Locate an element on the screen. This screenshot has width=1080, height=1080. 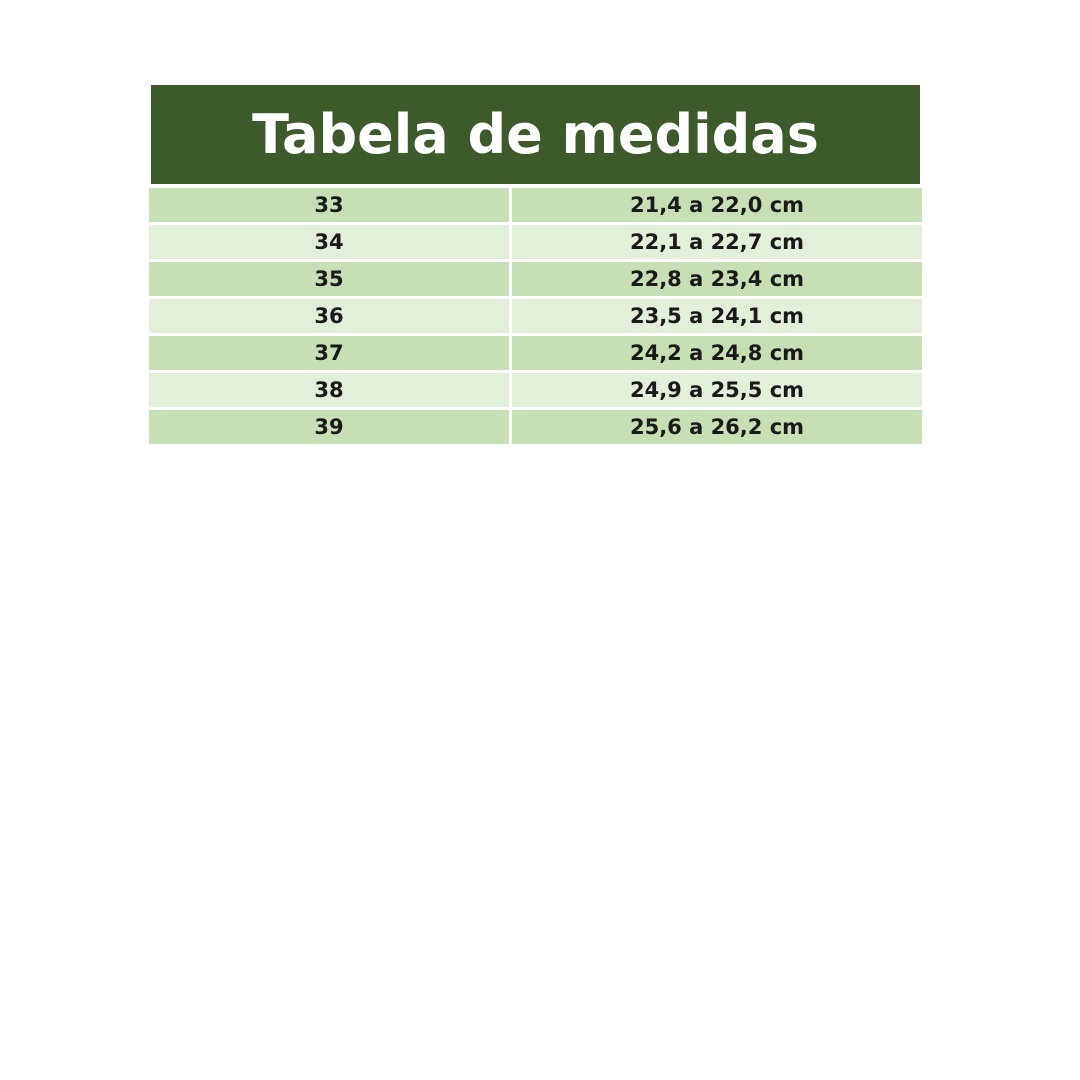
measure-cell: 24,9 a 25,5 cm is located at coordinates (717, 390).